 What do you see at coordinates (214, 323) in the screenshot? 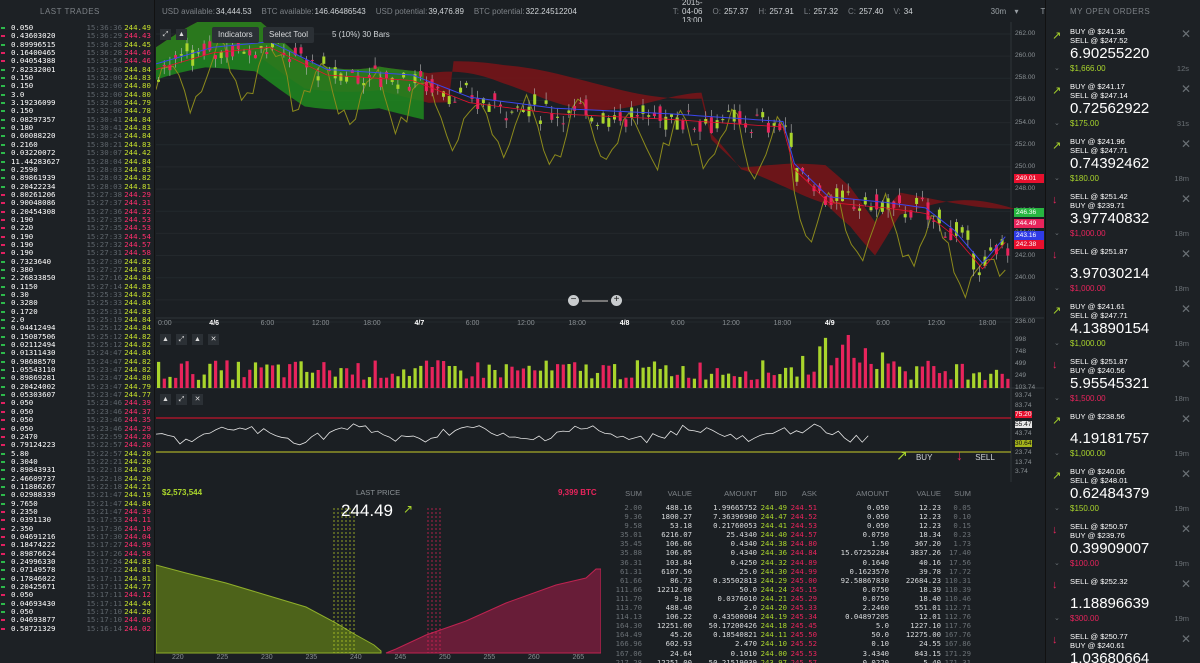
I see `time-tick-label: 4/6` at bounding box center [214, 323].